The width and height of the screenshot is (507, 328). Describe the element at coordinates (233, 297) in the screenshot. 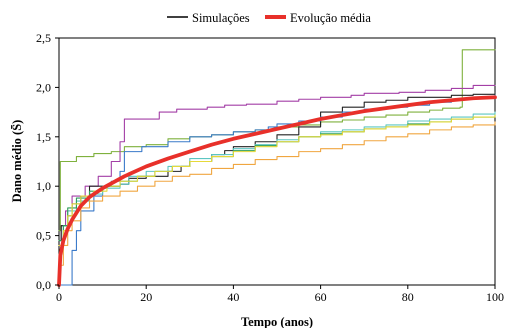

I see `x-tick-label: 40` at that location.